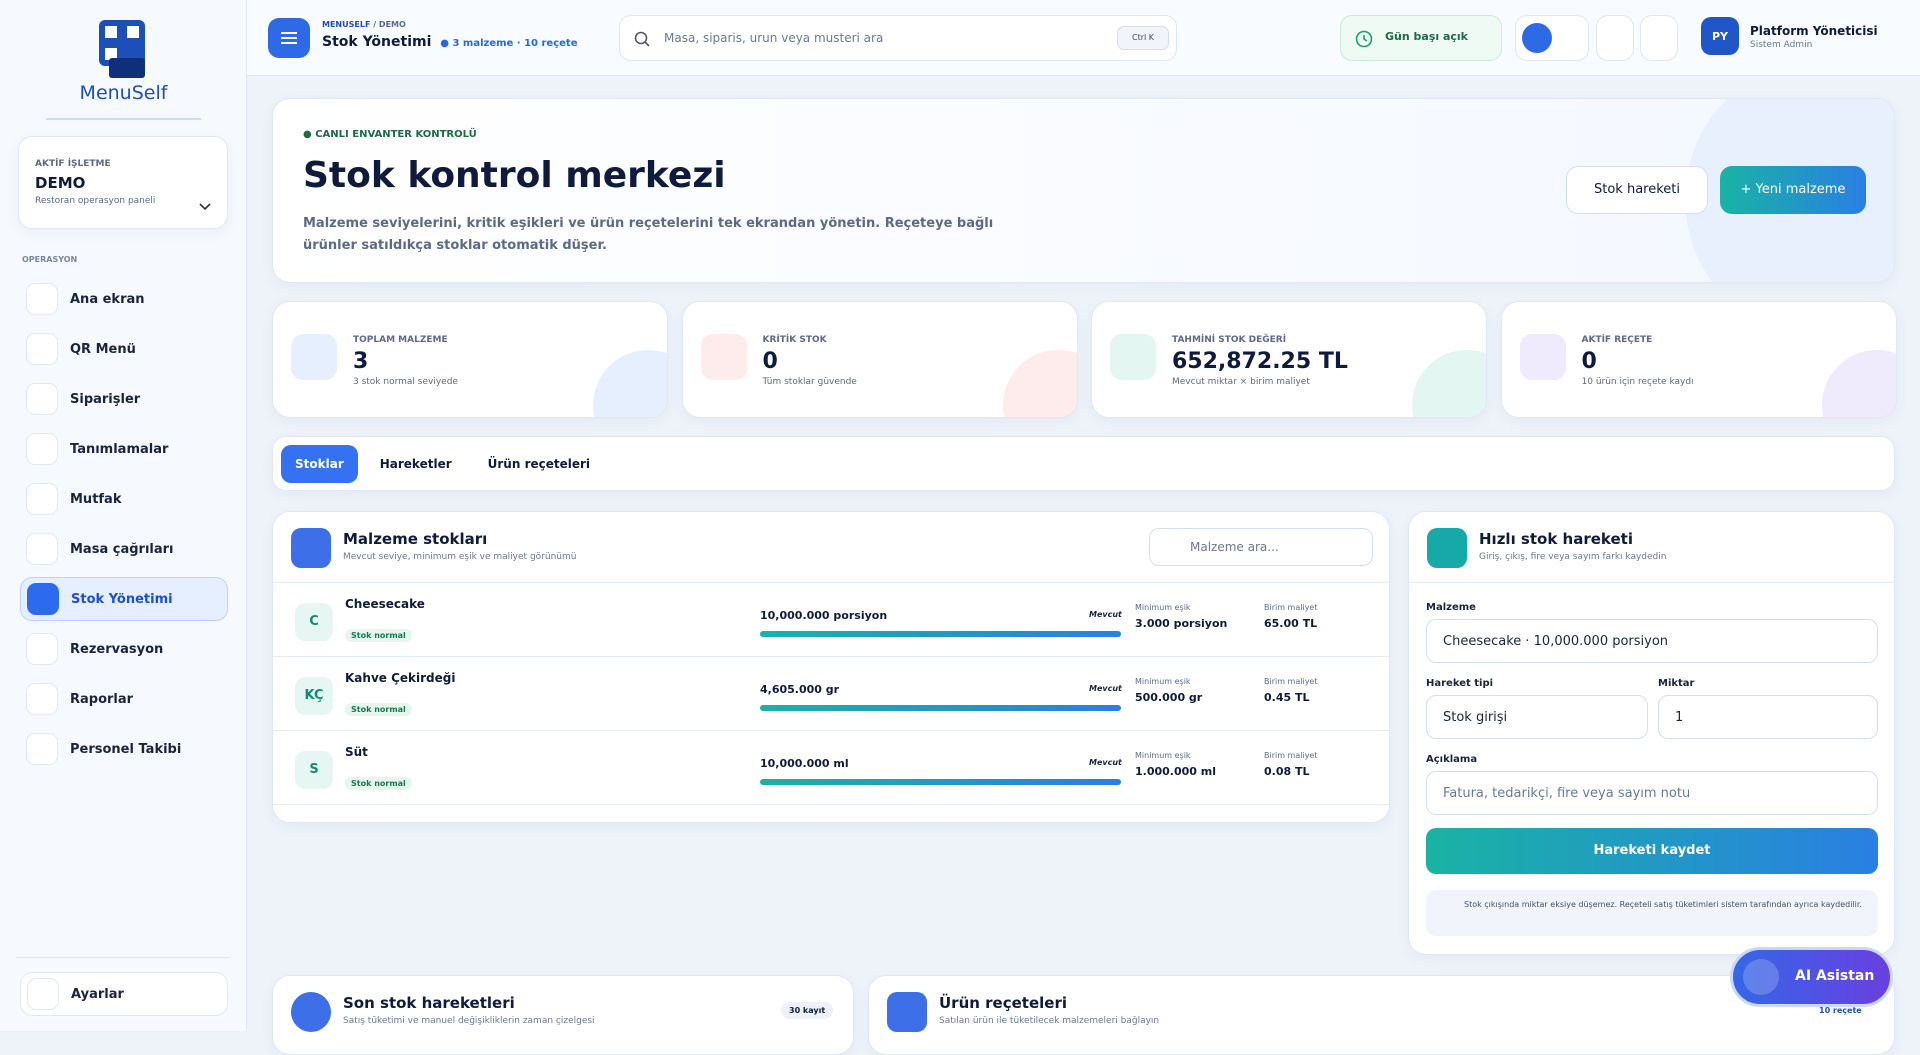 The width and height of the screenshot is (1920, 1055). Describe the element at coordinates (1003, 1003) in the screenshot. I see `panel-title: Ürün reçeteleri` at that location.